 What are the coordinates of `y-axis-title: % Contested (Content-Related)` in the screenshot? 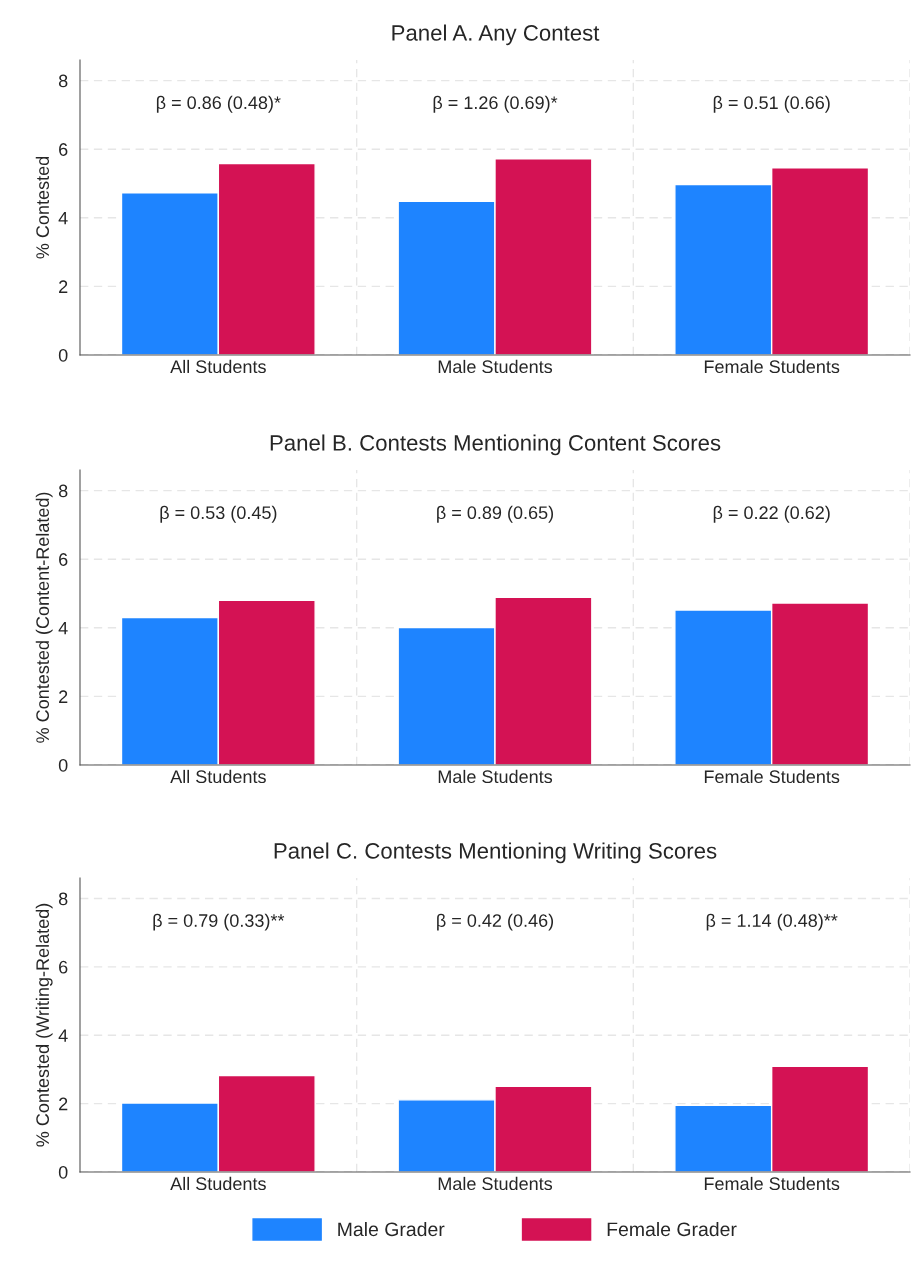 It's located at (44, 617).